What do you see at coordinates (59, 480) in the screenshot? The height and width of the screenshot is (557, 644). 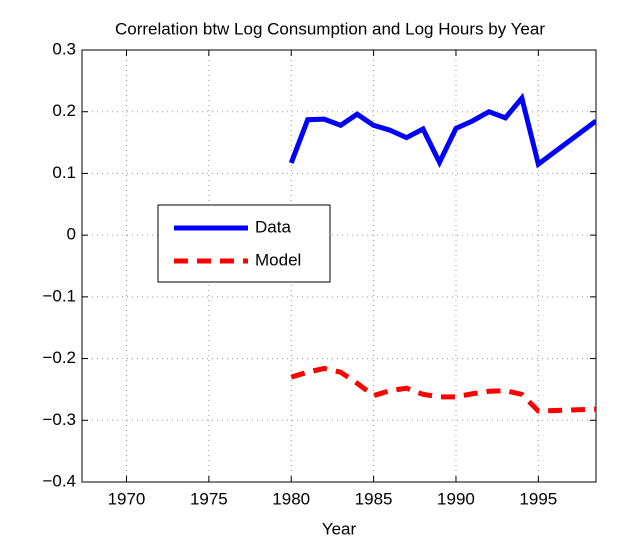 I see `y-tick-label: −0.4` at bounding box center [59, 480].